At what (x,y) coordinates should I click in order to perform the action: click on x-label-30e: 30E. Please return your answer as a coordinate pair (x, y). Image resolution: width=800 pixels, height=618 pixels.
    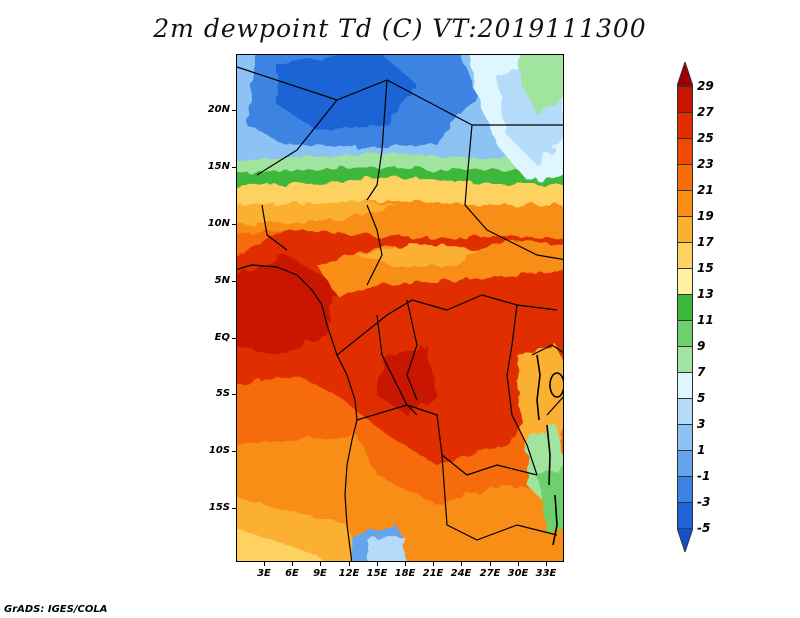
    Looking at the image, I should click on (518, 573).